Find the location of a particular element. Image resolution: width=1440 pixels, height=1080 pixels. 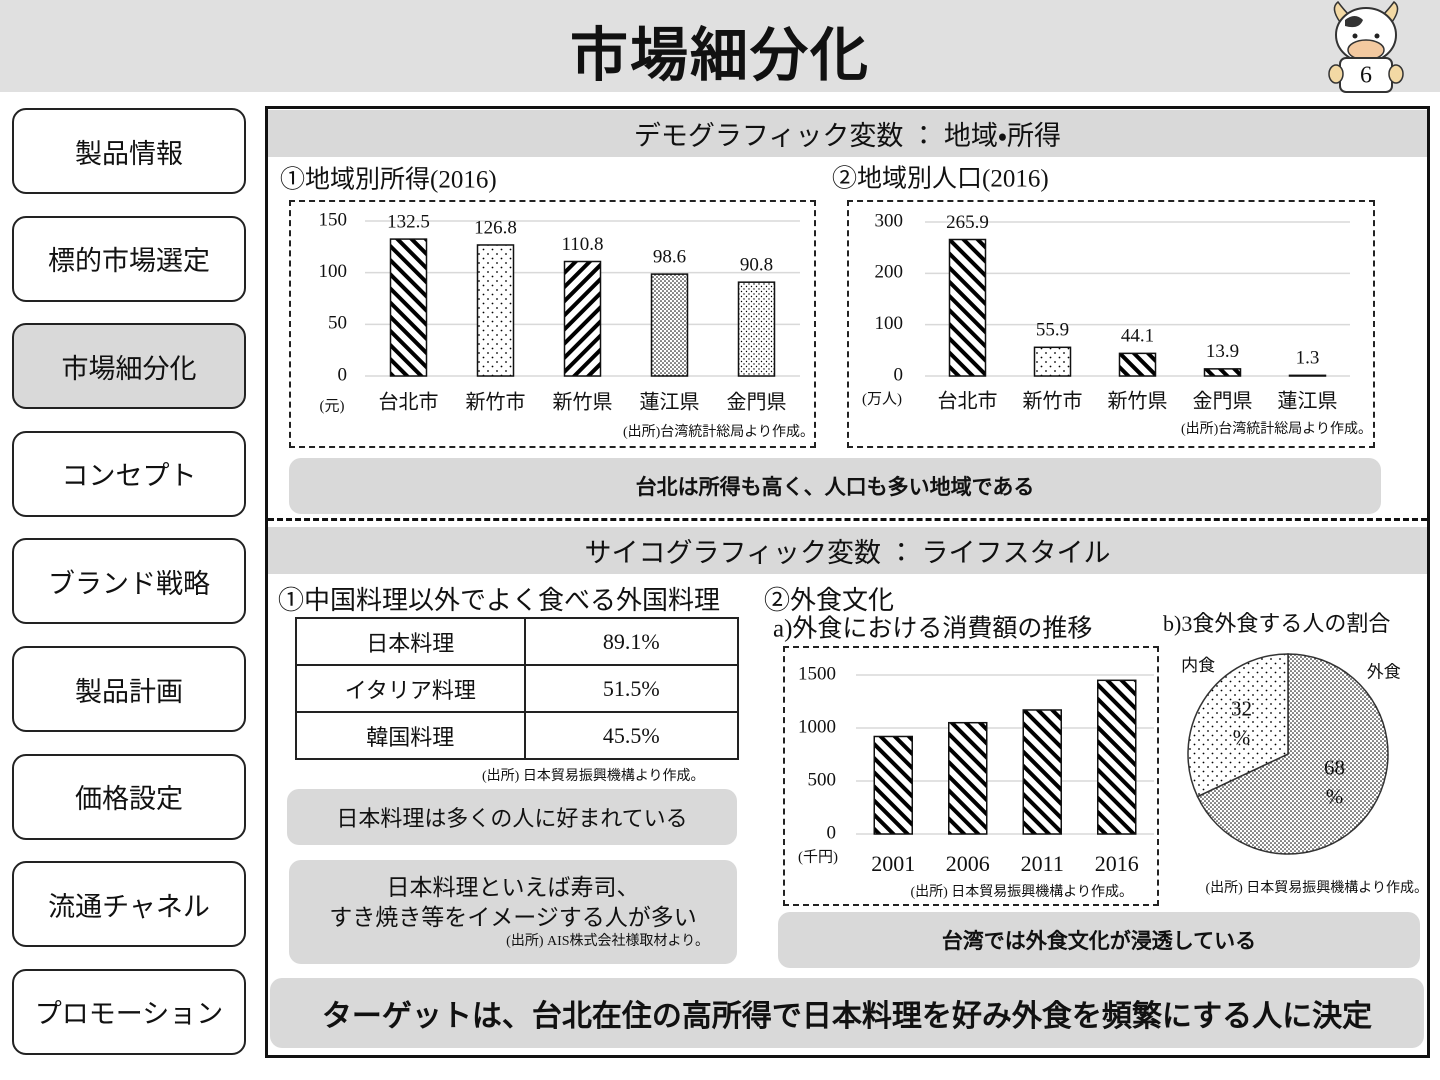

note-box: 日本料理は多くの人に好まれている is located at coordinates (512, 817).